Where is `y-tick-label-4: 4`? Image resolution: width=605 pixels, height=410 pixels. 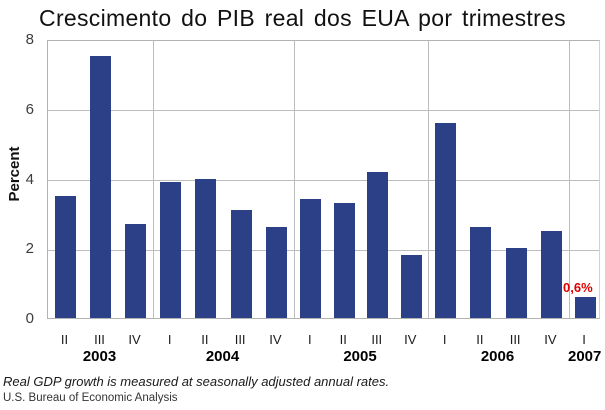 y-tick-label-4: 4 is located at coordinates (29, 179).